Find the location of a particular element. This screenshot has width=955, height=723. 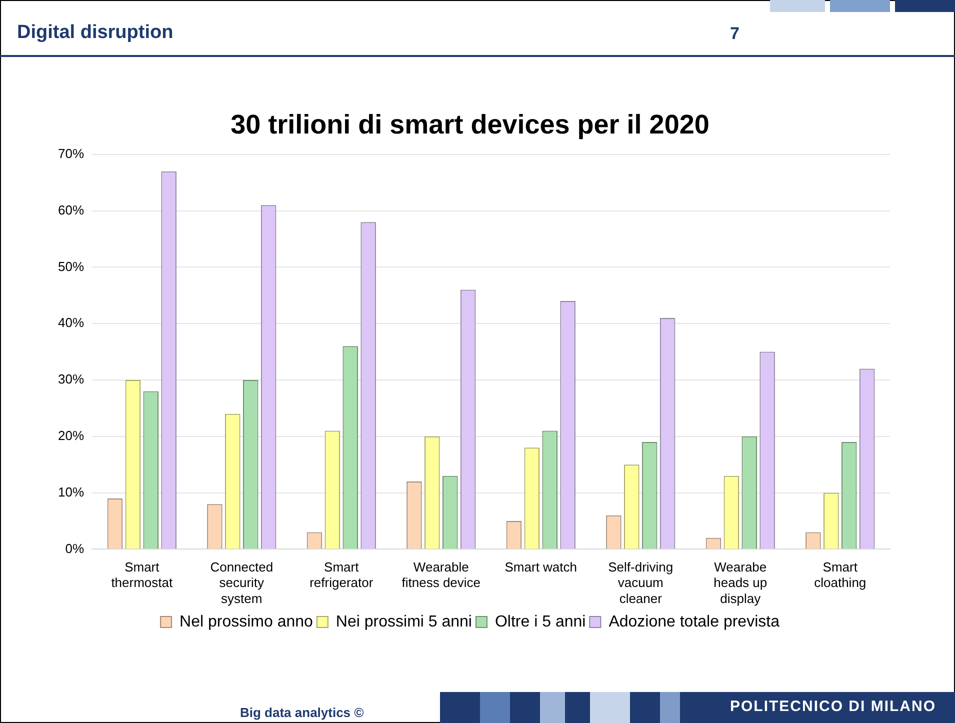

y-tick-label: 0% is located at coordinates (74, 548).